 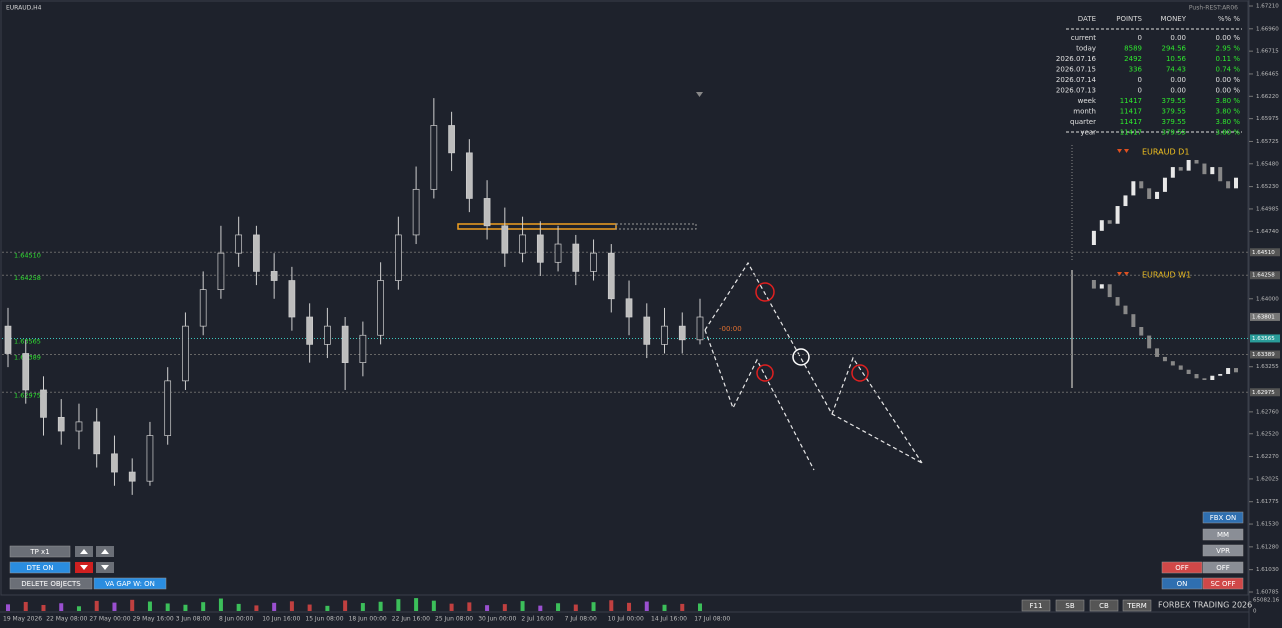 What do you see at coordinates (66, 619) in the screenshot?
I see `x-tick-label: 22 May 08:00` at bounding box center [66, 619].